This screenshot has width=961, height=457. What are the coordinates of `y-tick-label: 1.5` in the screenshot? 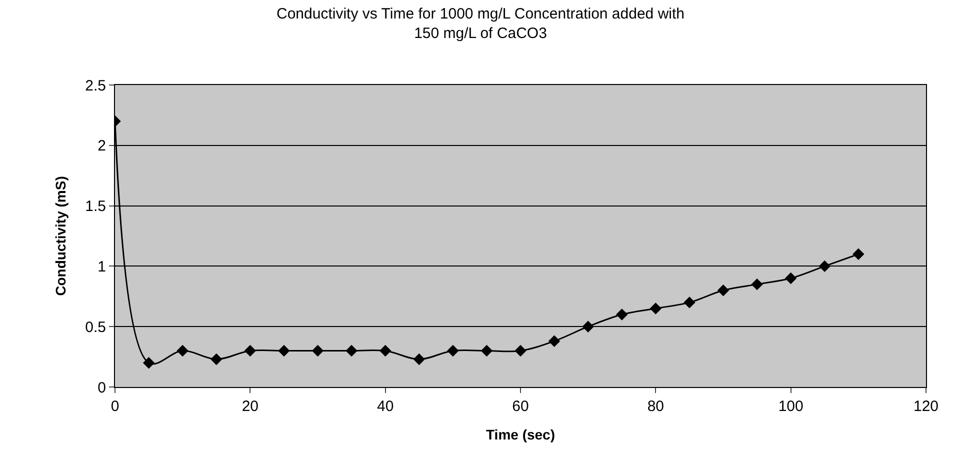 It's located at (95, 207).